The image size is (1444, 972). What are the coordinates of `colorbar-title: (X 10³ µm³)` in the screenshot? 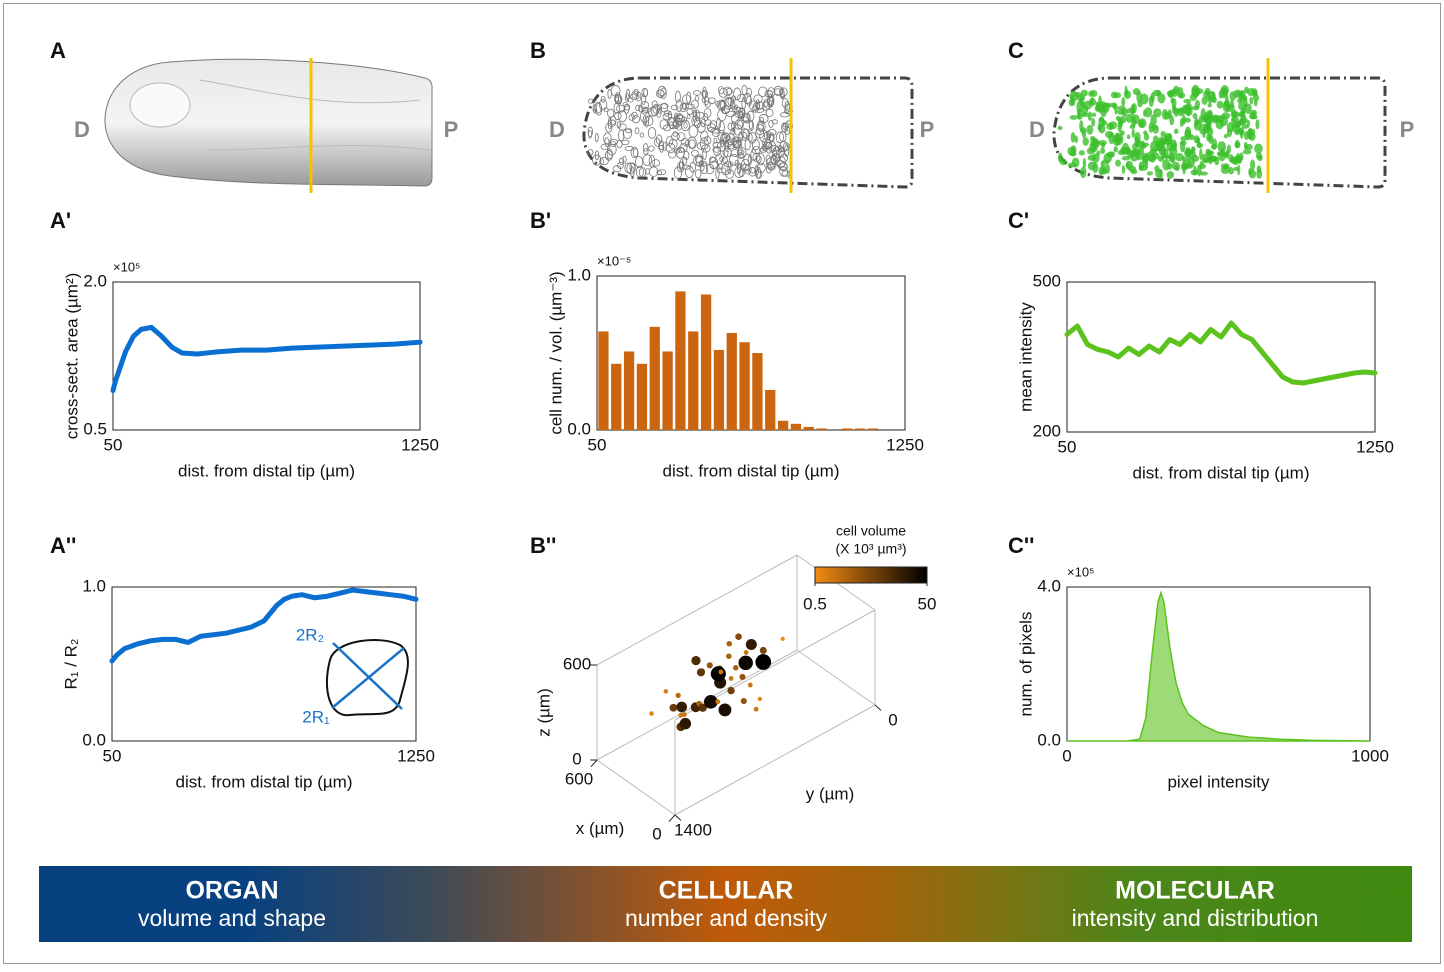 It's located at (870, 549).